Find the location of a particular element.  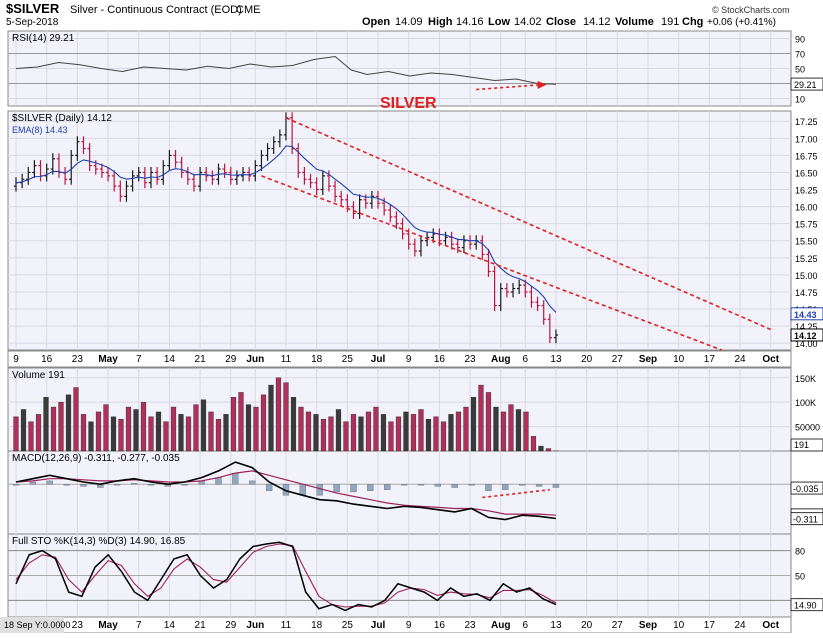

volume-tick-label: 150K is located at coordinates (805, 379).